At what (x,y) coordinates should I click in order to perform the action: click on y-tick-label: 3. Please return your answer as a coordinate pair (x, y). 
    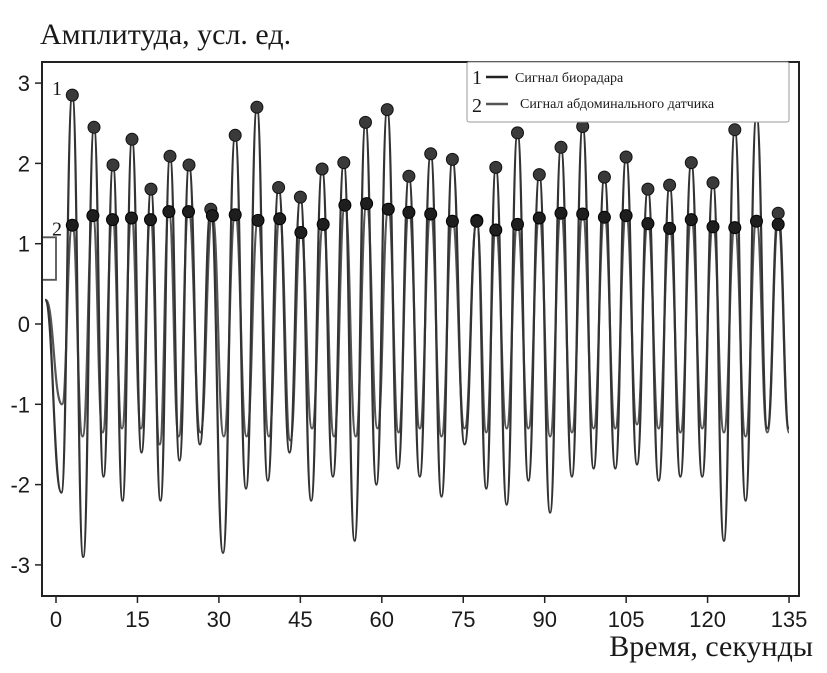
    Looking at the image, I should click on (24, 83).